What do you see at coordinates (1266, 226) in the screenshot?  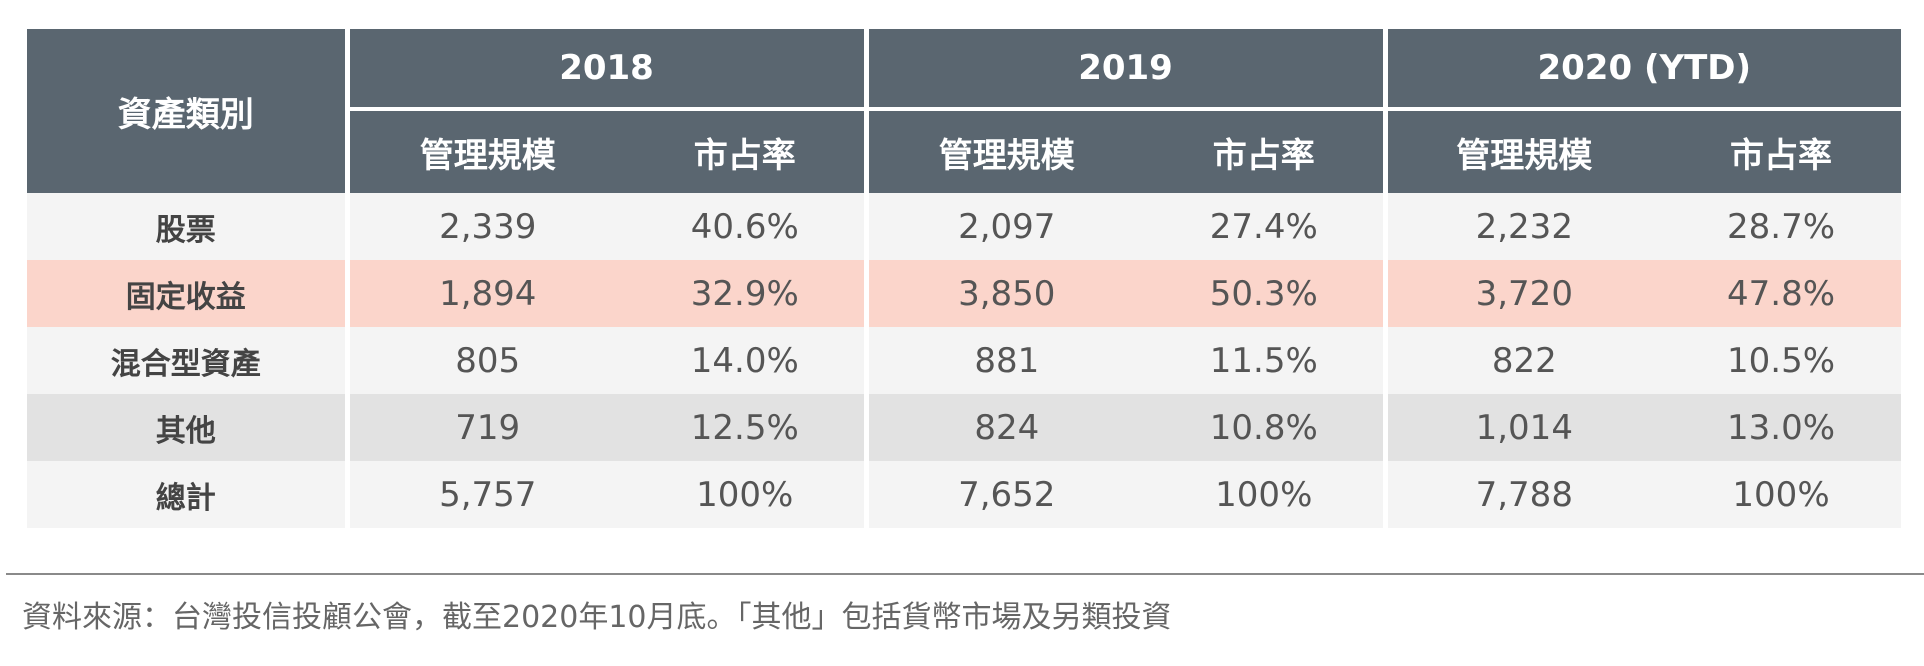 I see `share-2019-cell: 27.4%` at bounding box center [1266, 226].